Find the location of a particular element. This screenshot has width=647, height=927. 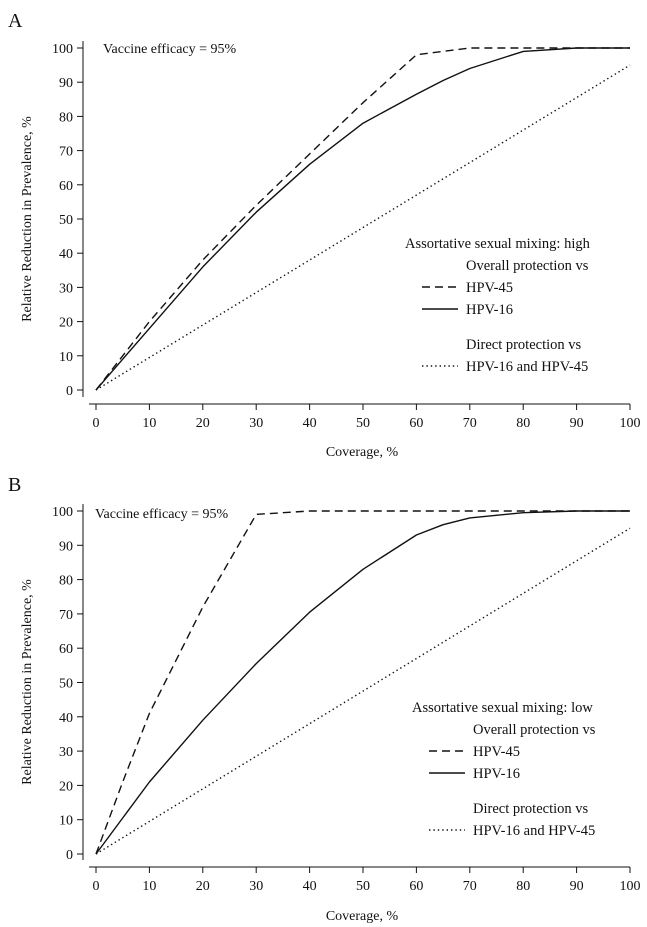

panel-label: B is located at coordinates (14, 485).